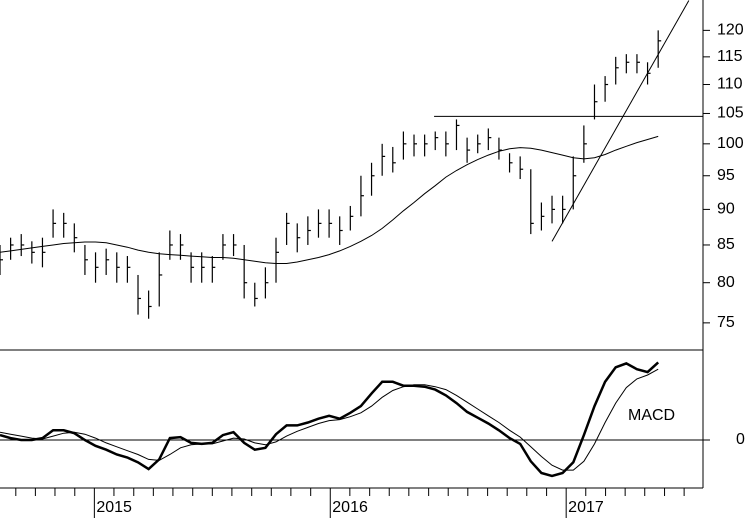 The image size is (752, 518). I want to click on macd-label: MACD, so click(651, 415).